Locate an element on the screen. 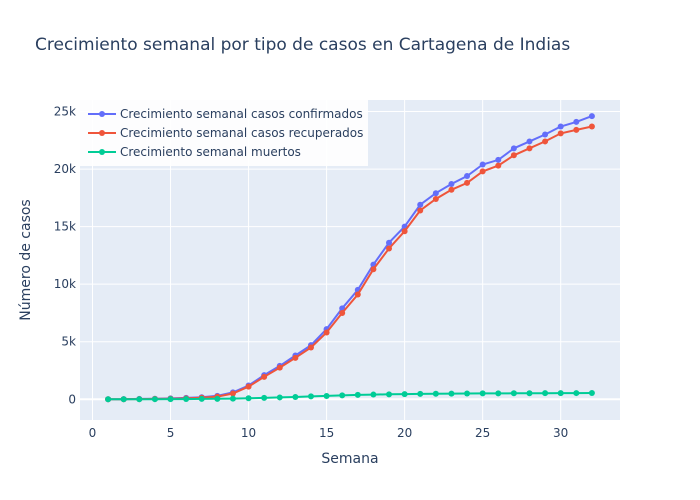 The width and height of the screenshot is (700, 500). series is located at coordinates (350, 396).